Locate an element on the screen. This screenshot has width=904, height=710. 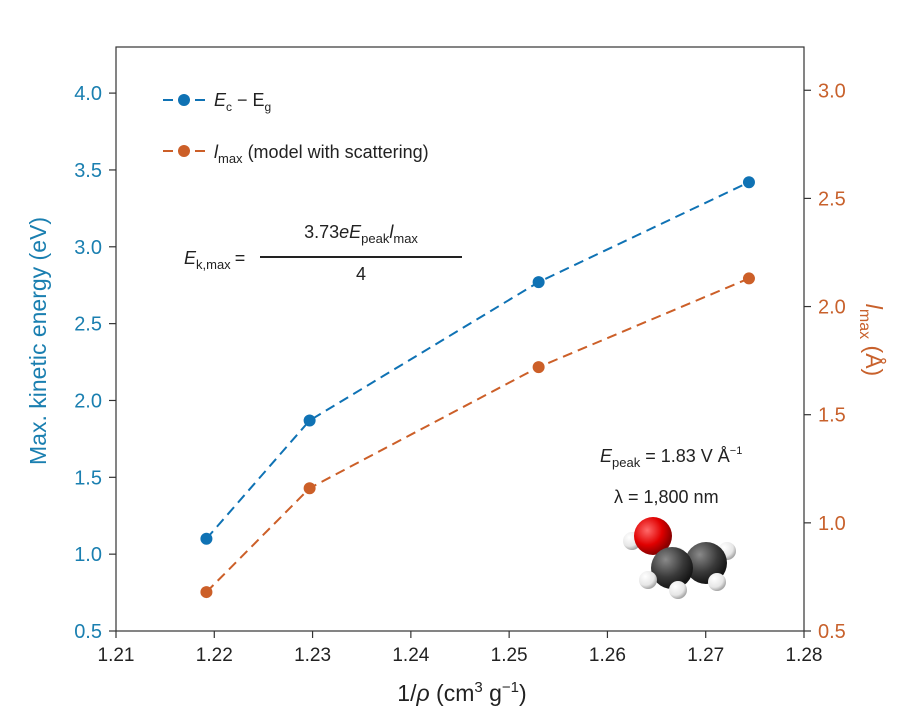
legend-marker-orange is located at coordinates (184, 151).